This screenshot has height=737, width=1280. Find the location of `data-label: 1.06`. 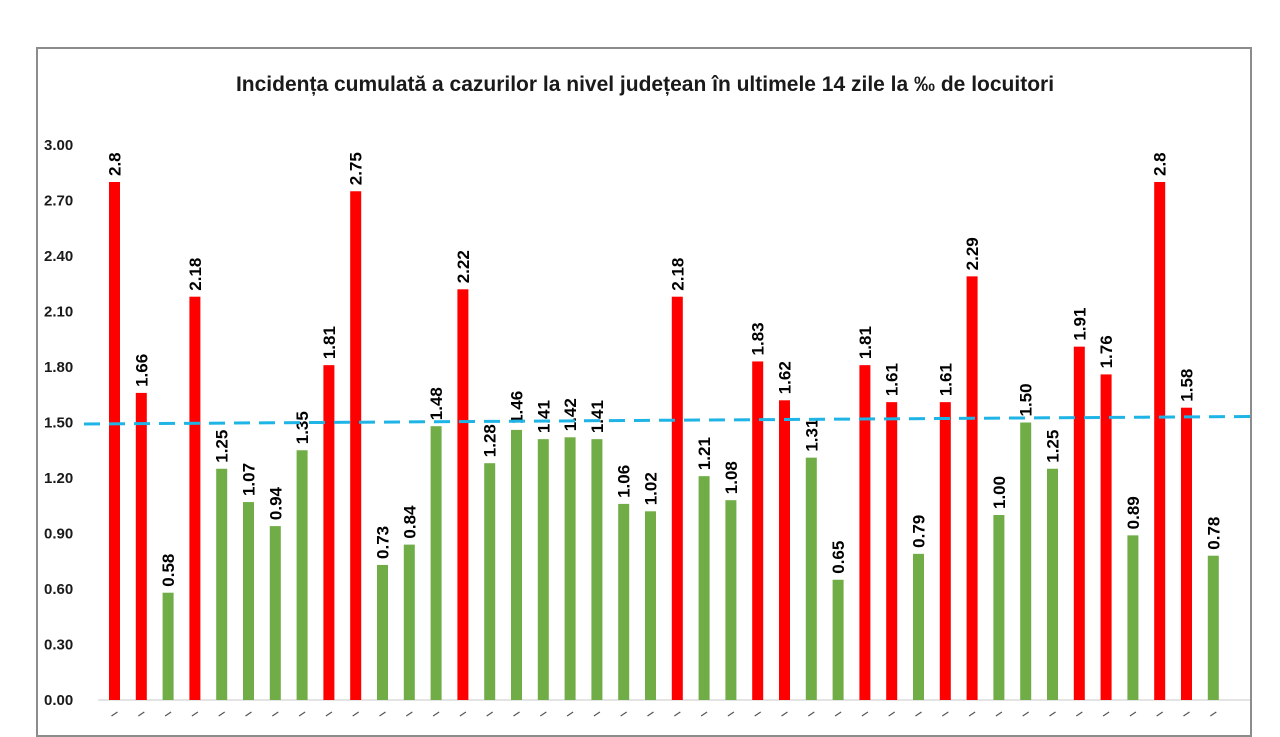

data-label: 1.06 is located at coordinates (624, 481).